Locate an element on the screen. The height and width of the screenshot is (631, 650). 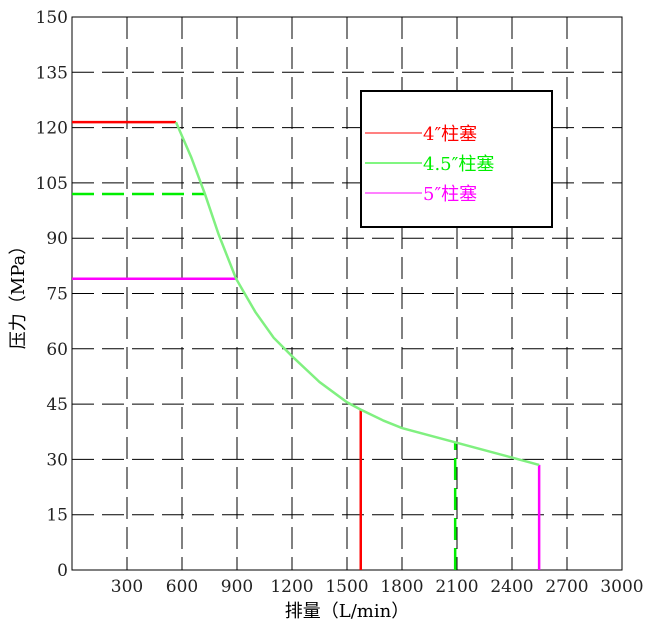
legend-label: 5″柱塞 is located at coordinates (450, 194).